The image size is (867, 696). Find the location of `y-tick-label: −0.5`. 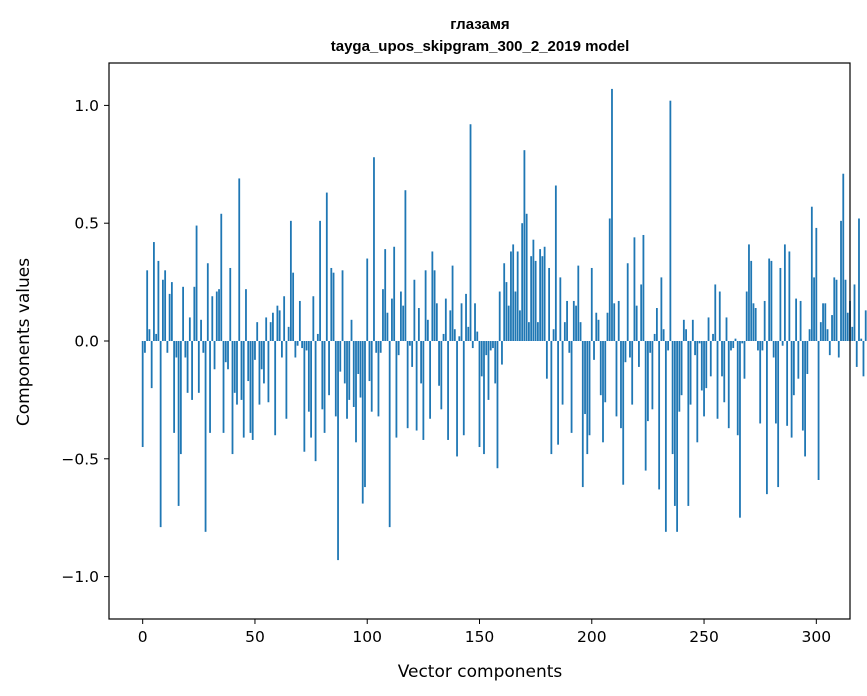

y-tick-label: −0.5 is located at coordinates (80, 459).